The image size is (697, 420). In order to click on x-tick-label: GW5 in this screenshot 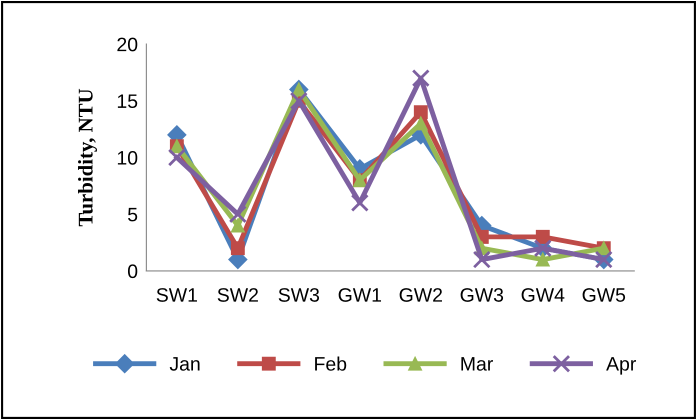, I will do `click(604, 295)`.